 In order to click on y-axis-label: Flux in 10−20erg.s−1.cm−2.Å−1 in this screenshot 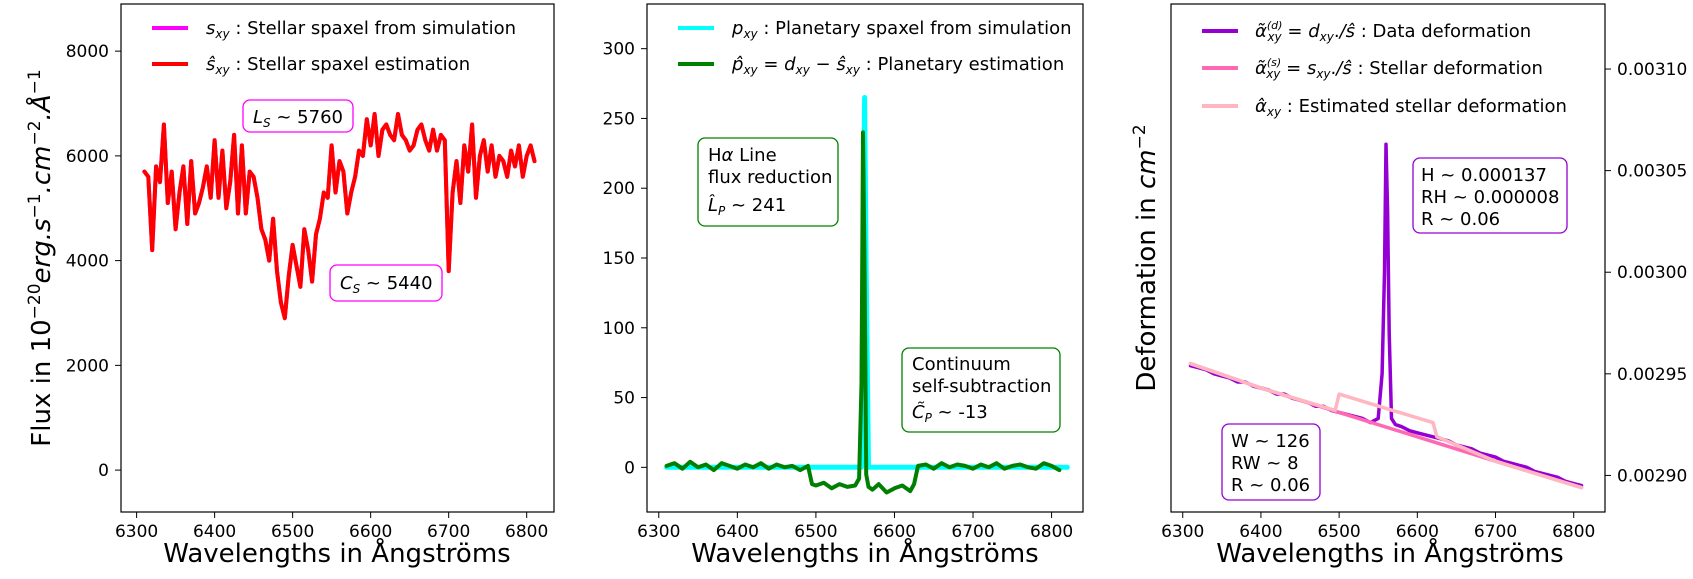, I will do `click(41, 257)`.